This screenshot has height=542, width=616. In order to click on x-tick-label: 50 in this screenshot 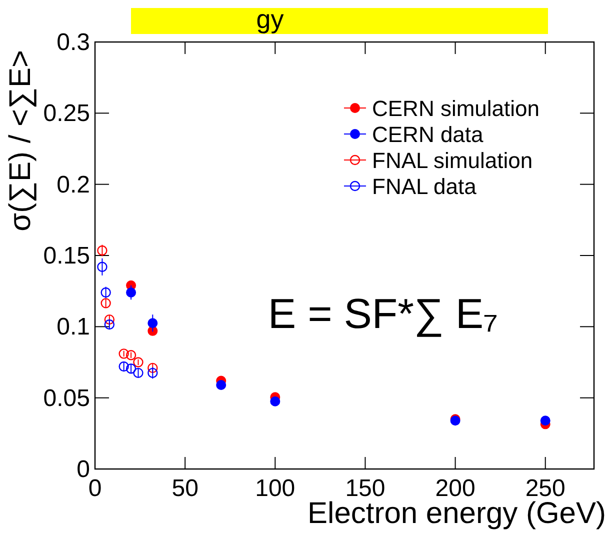, I will do `click(185, 488)`.